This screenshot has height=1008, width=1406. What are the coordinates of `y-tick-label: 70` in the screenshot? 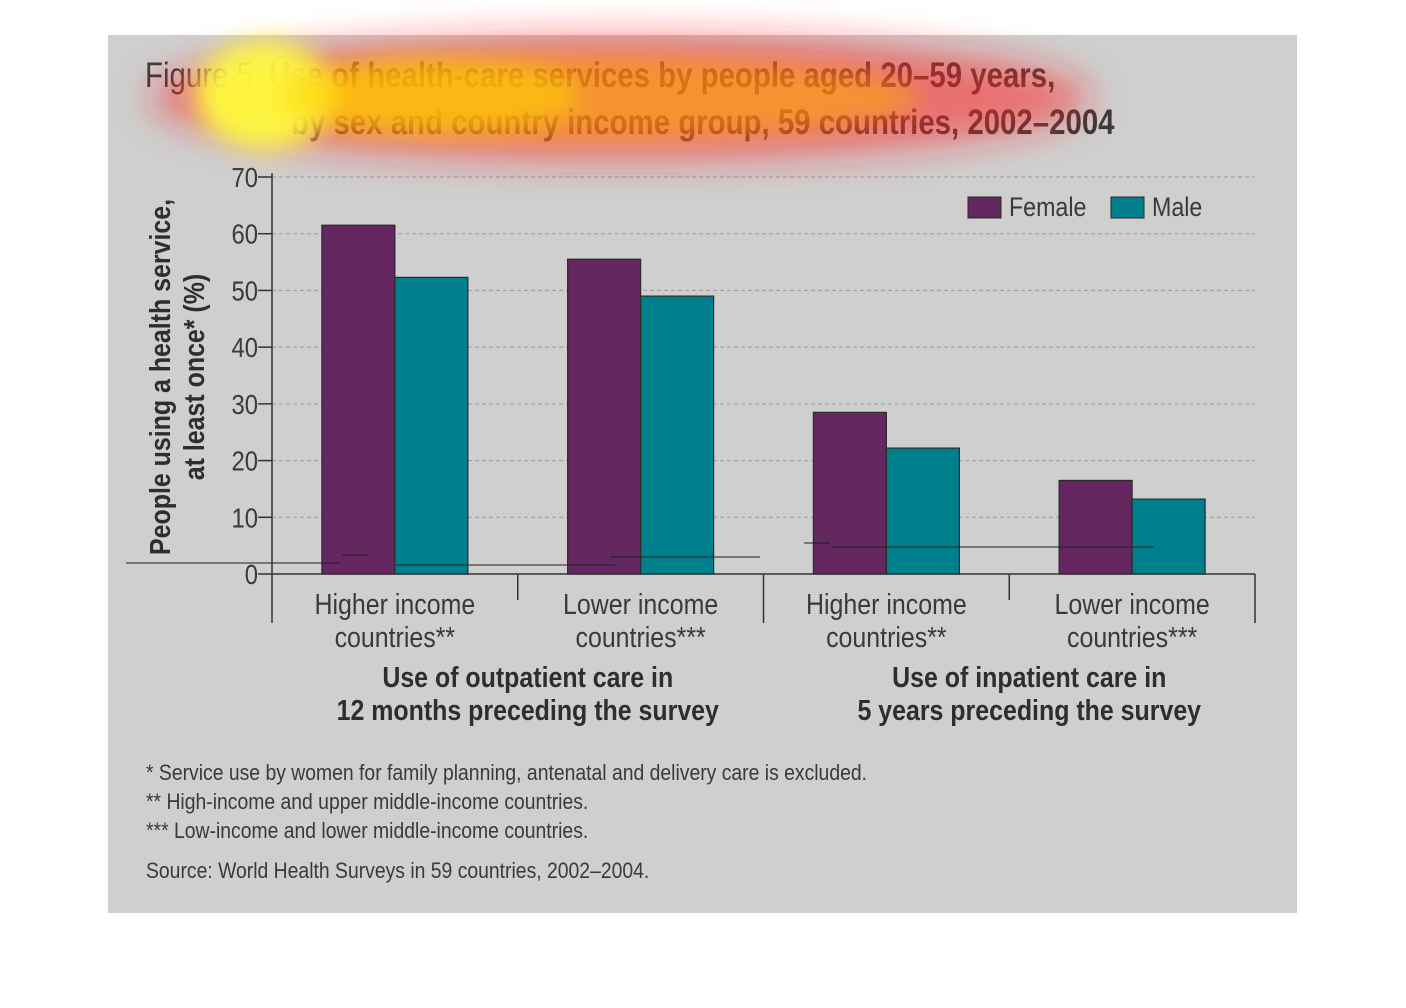 It's located at (245, 177).